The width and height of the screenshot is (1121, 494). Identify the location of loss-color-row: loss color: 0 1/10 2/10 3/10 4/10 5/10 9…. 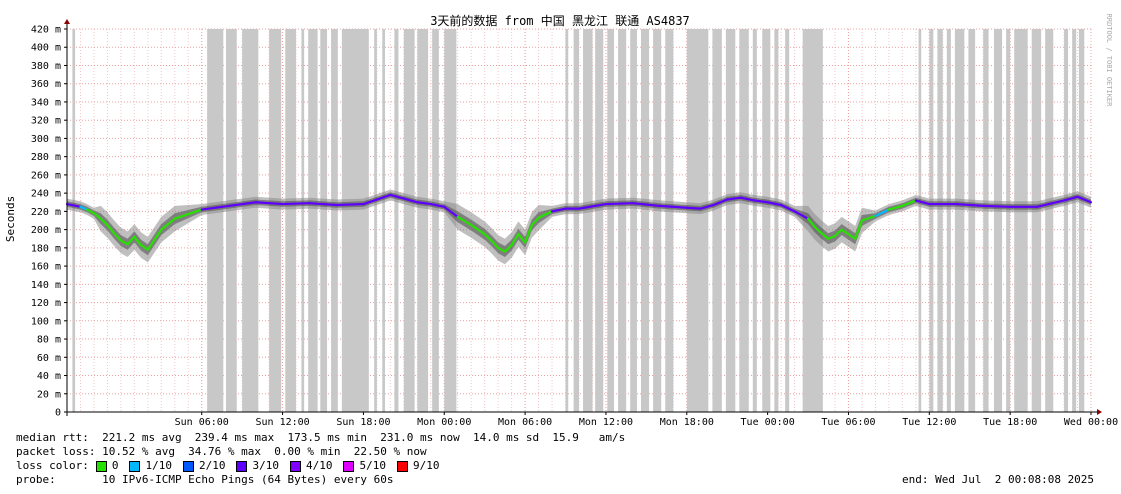
(320, 466).